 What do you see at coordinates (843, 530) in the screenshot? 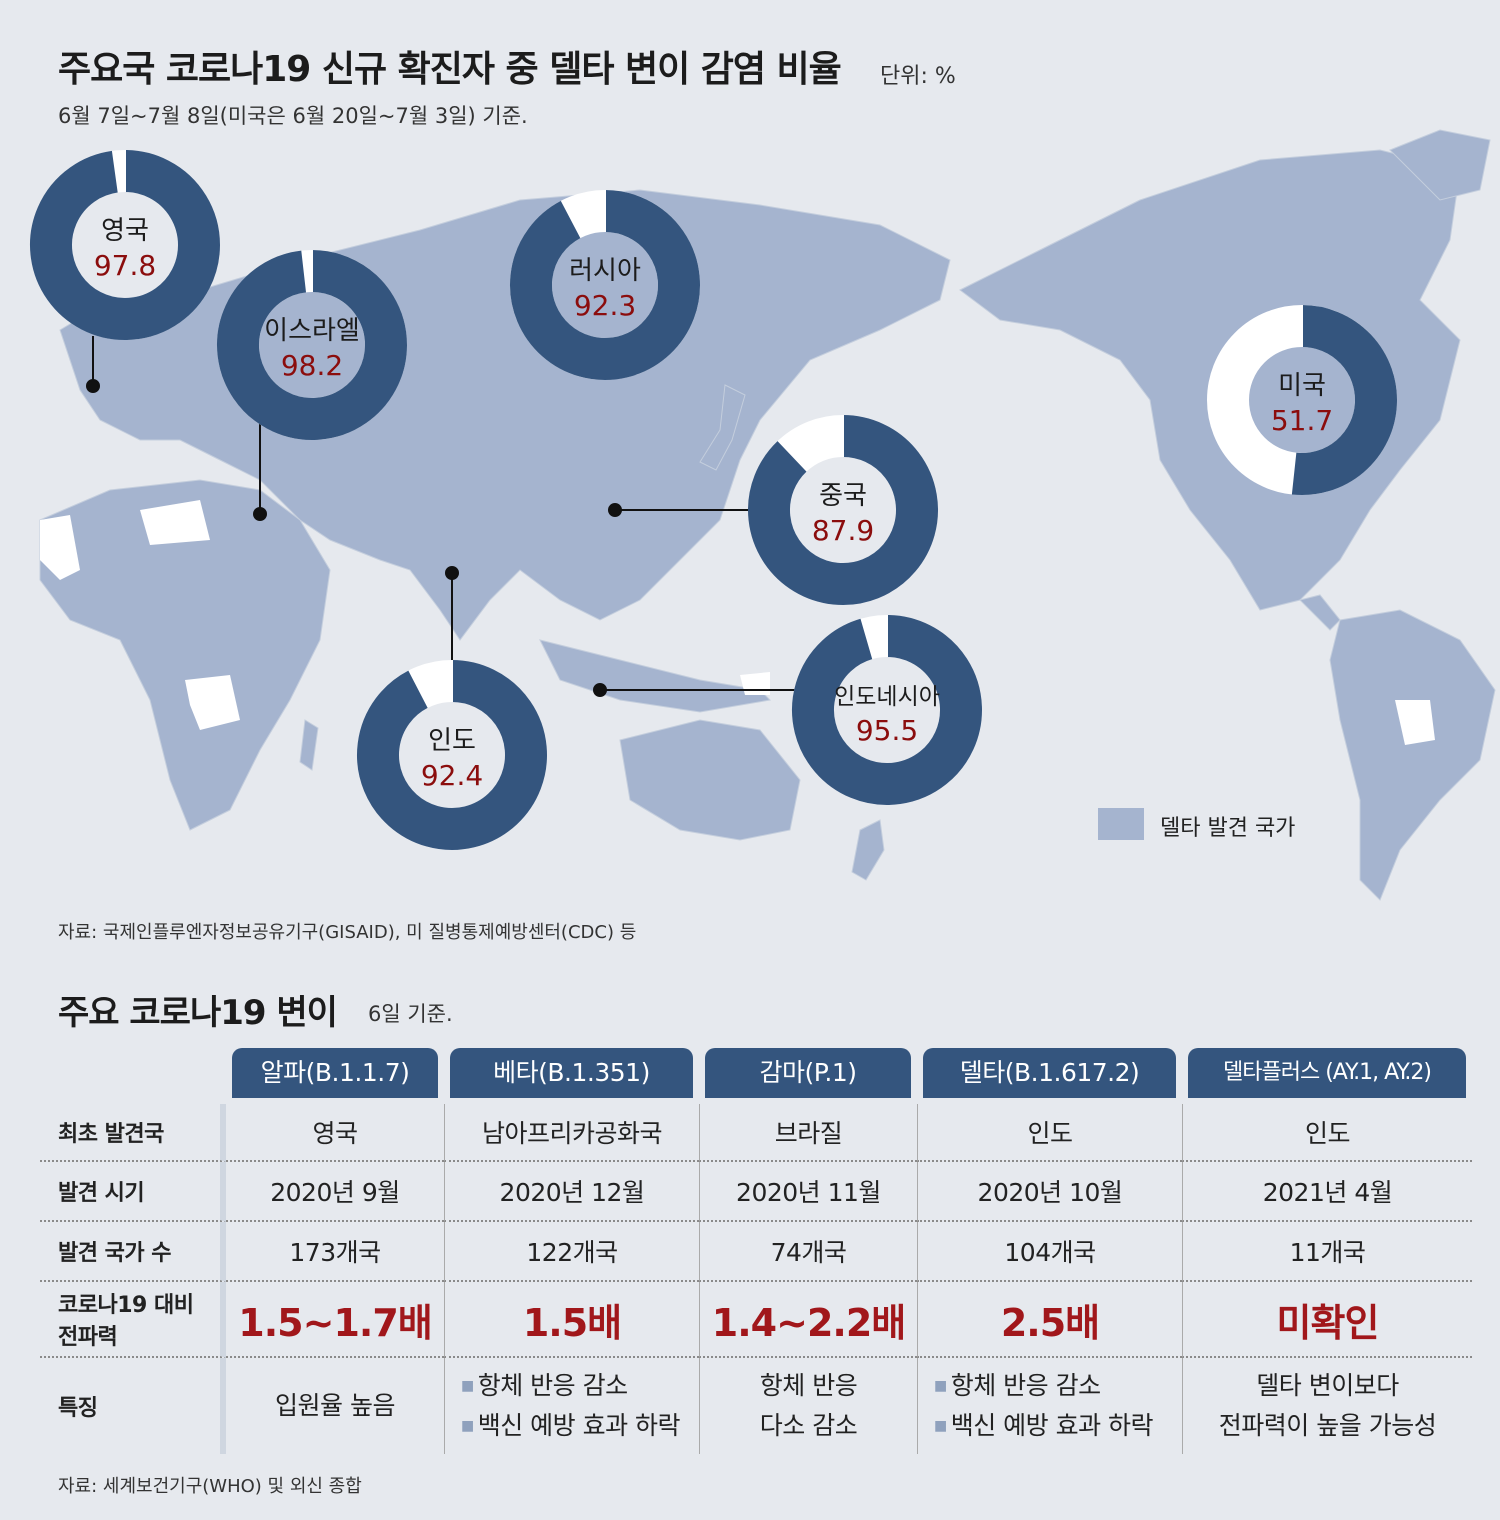
I see `donut-value-4: 87.9` at bounding box center [843, 530].